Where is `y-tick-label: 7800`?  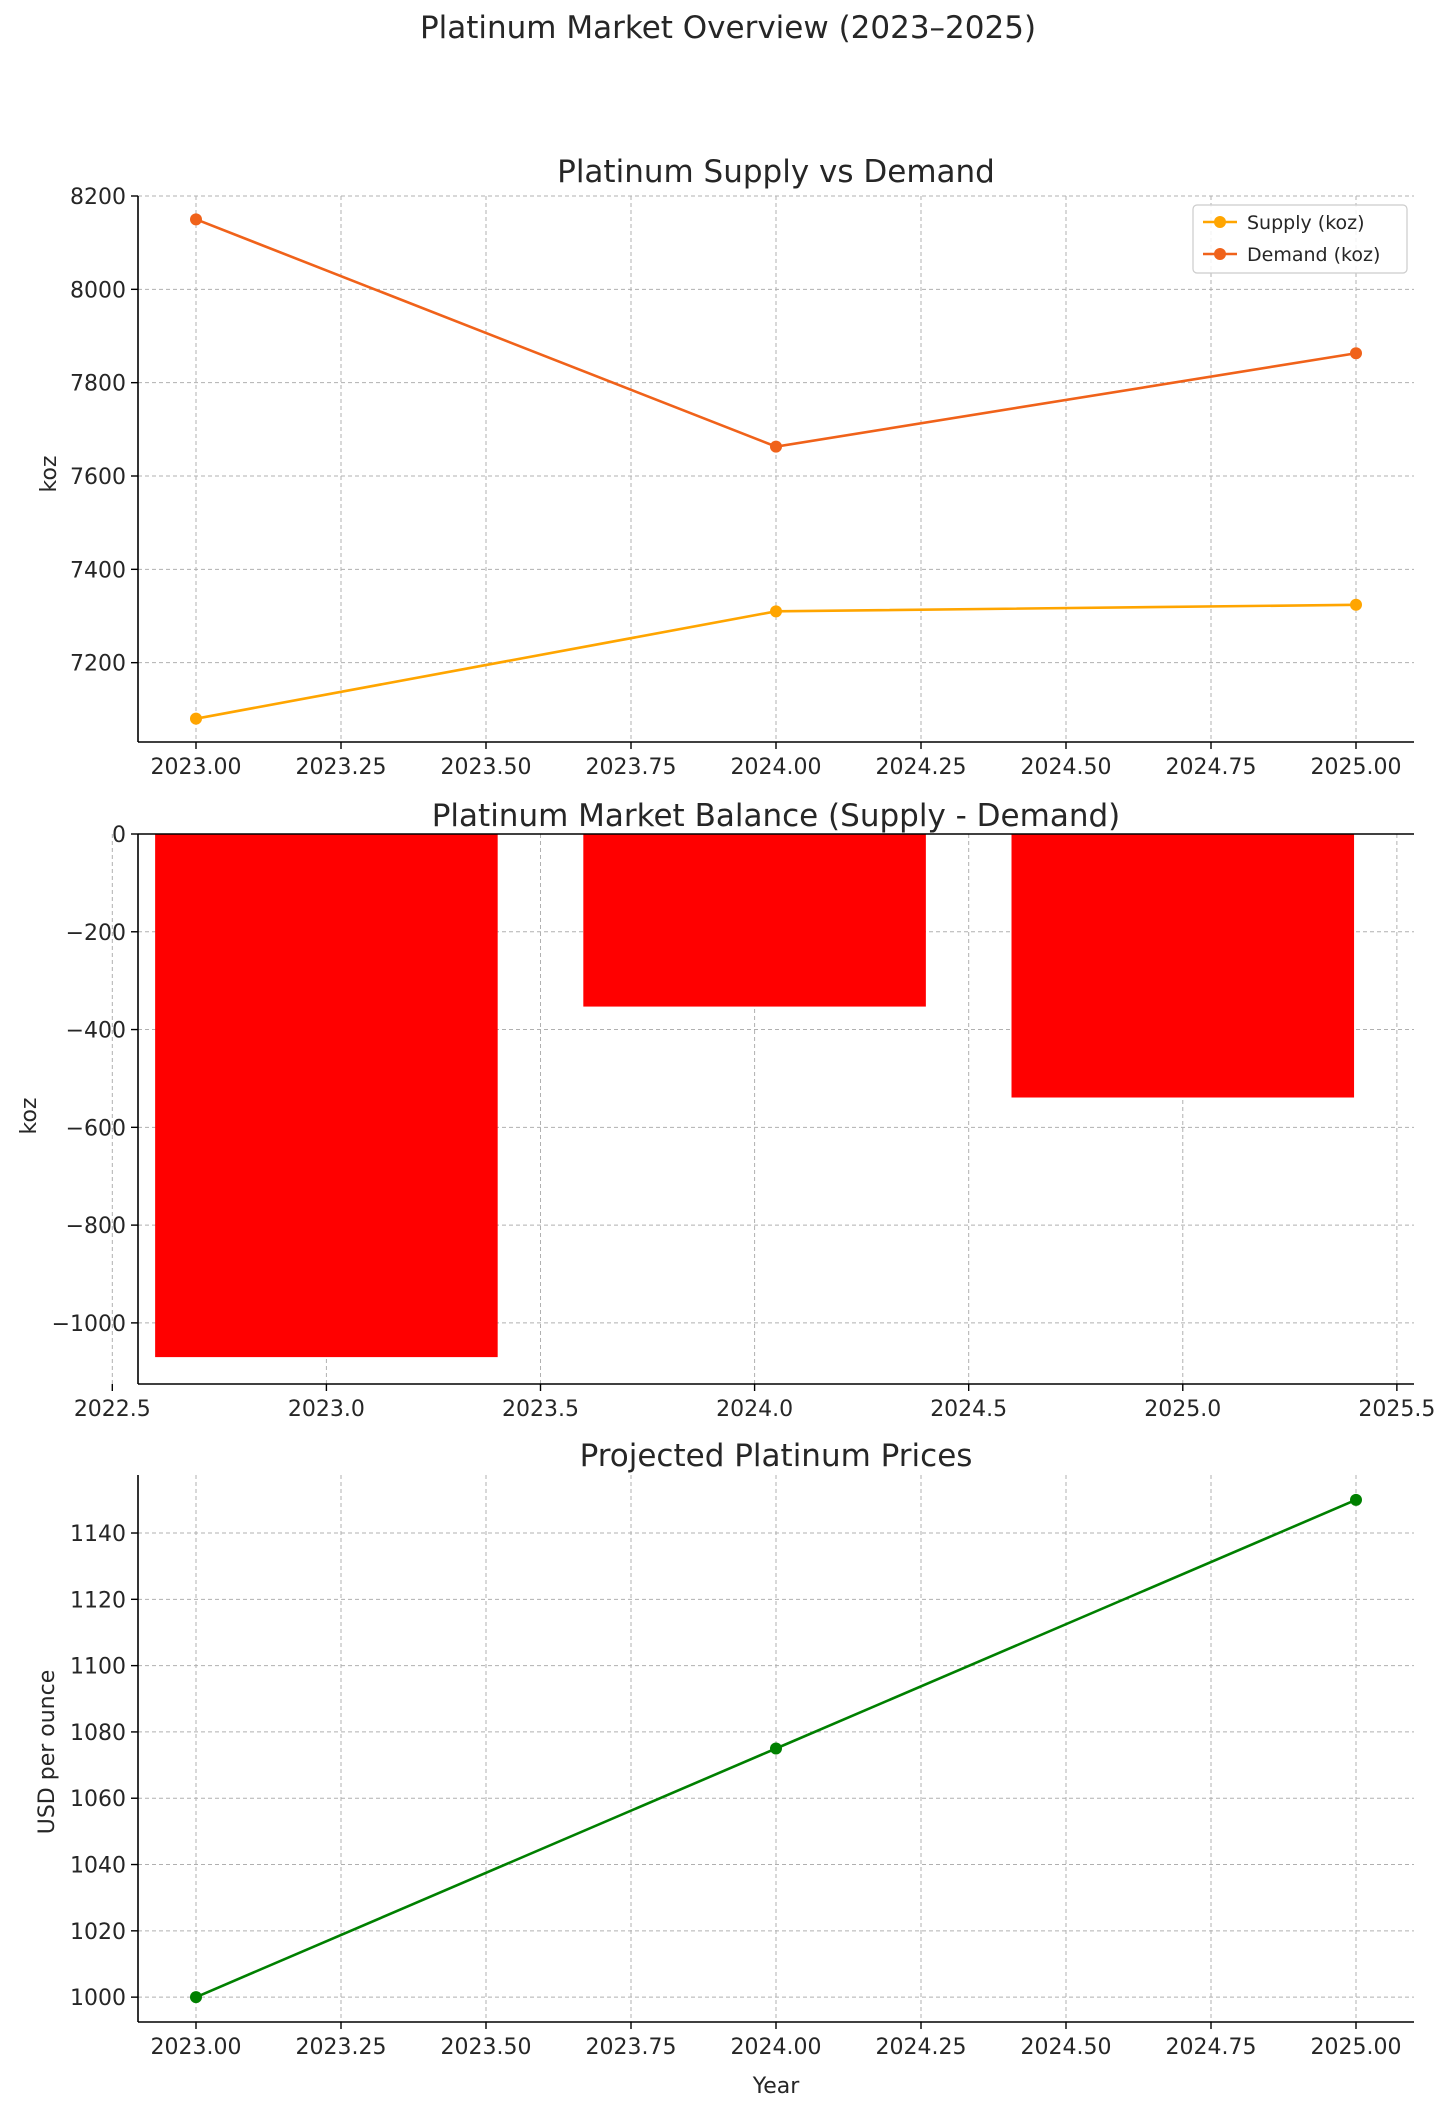
y-tick-label: 7800 is located at coordinates (98, 384).